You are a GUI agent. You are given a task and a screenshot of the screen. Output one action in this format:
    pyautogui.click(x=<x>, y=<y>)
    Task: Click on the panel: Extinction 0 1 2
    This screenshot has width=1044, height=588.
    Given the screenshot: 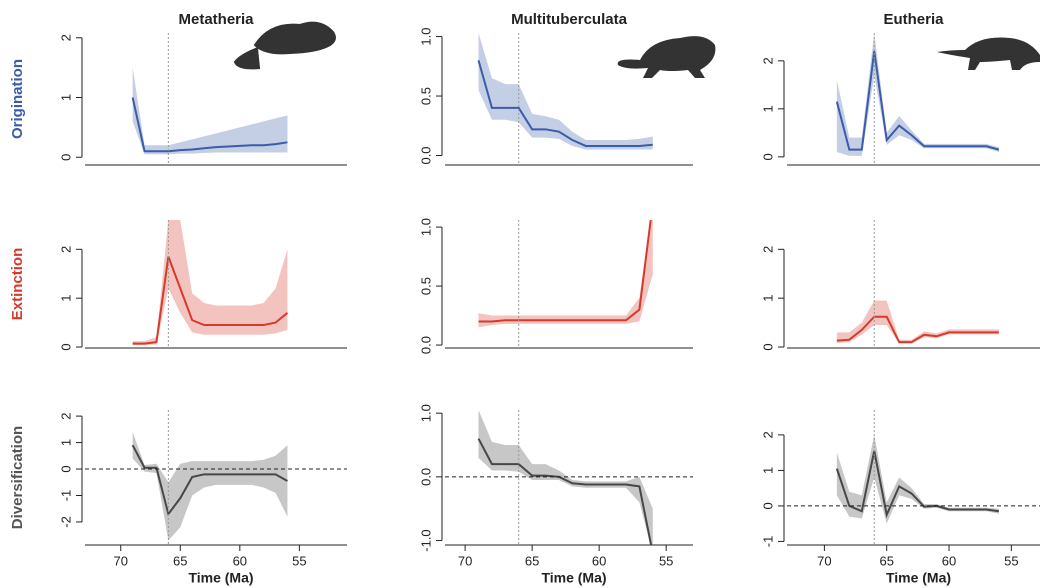 What is the action you would take?
    pyautogui.click(x=178, y=285)
    